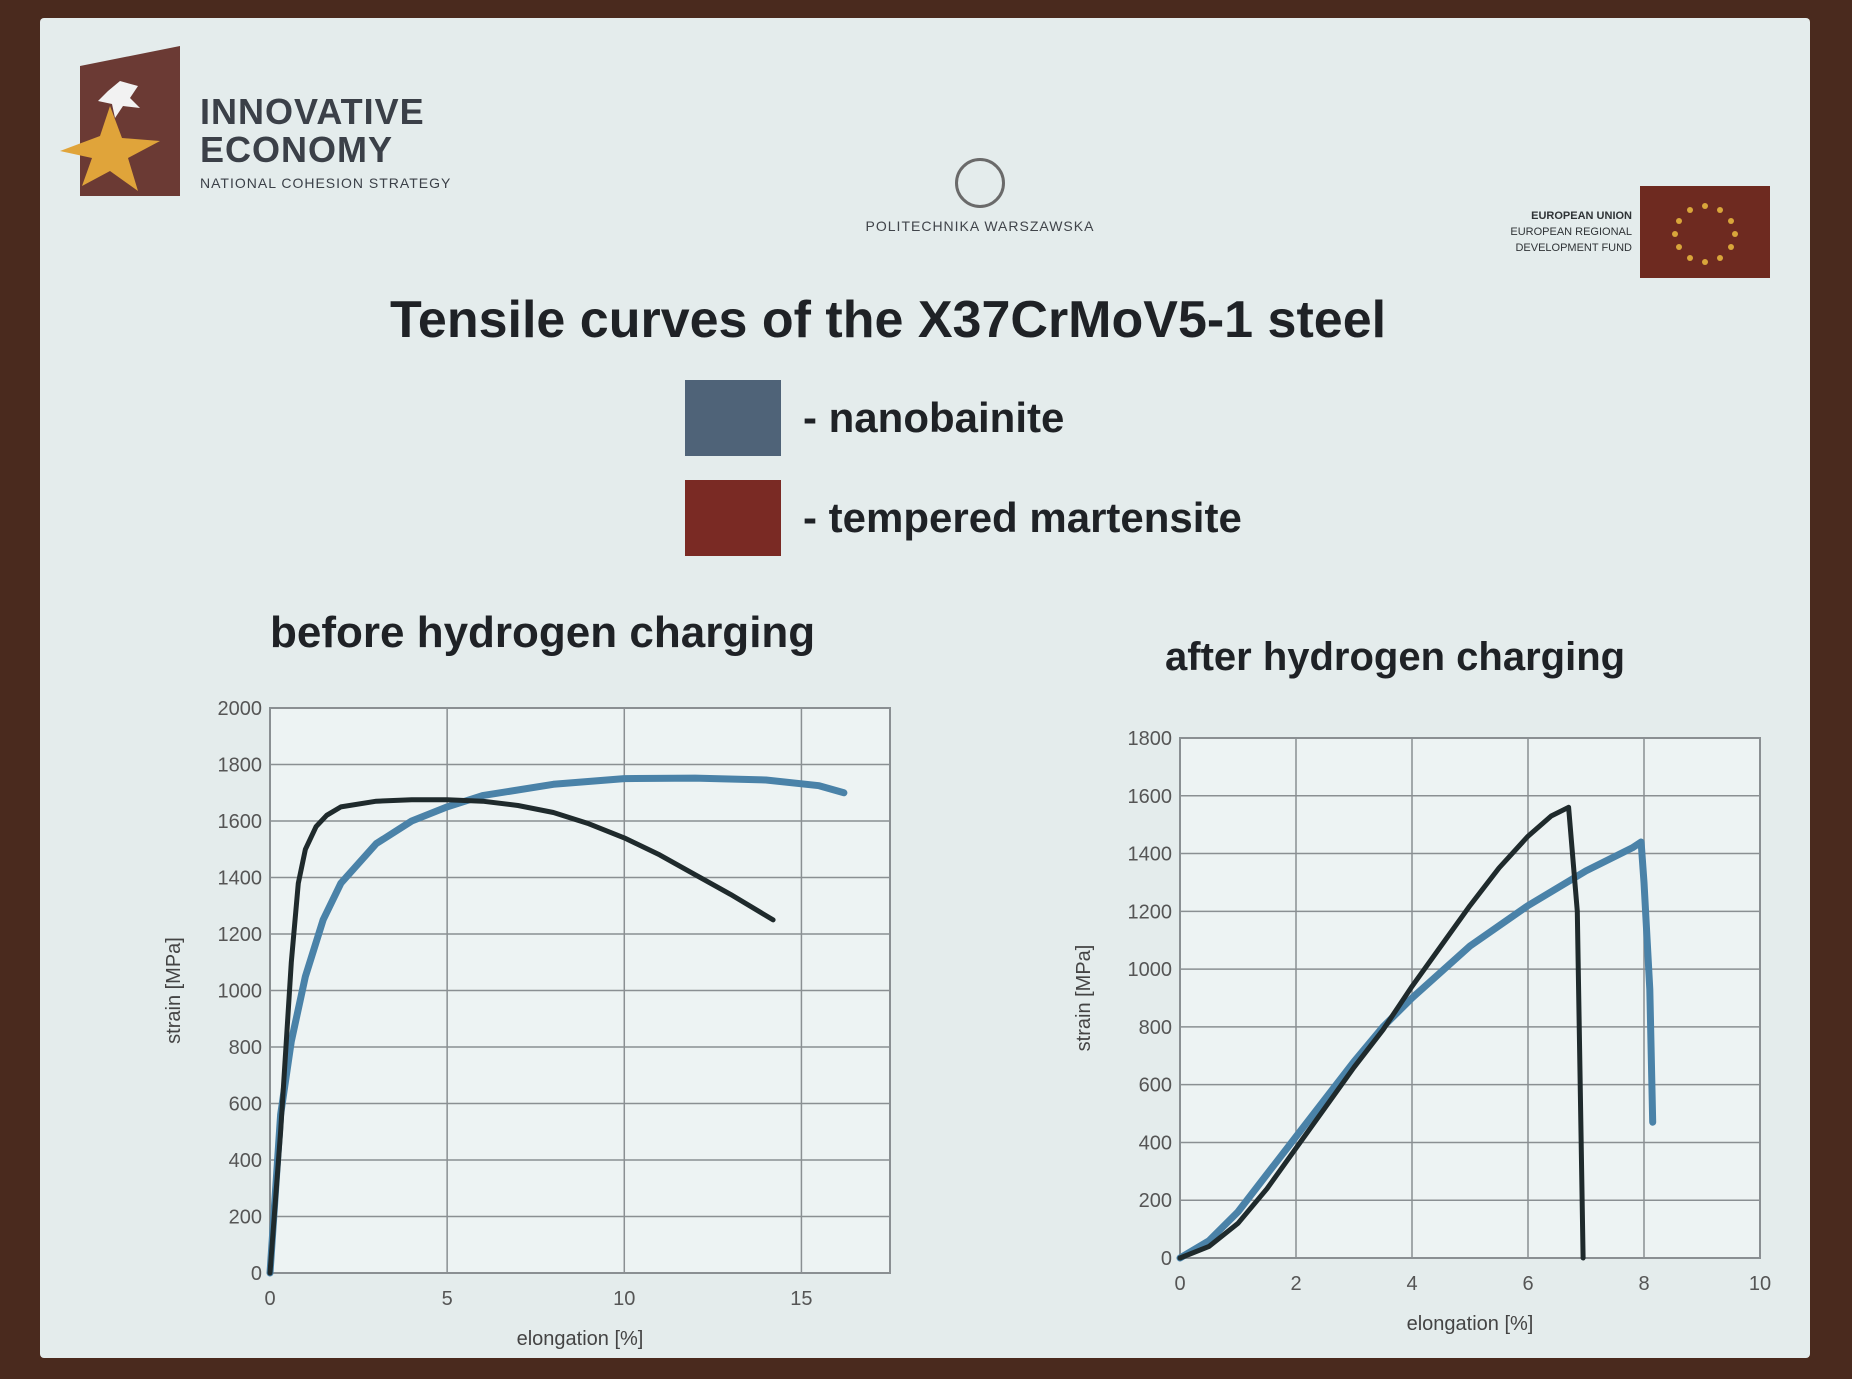  What do you see at coordinates (312, 111) in the screenshot?
I see `innovative-line1: INNOVATIVE` at bounding box center [312, 111].